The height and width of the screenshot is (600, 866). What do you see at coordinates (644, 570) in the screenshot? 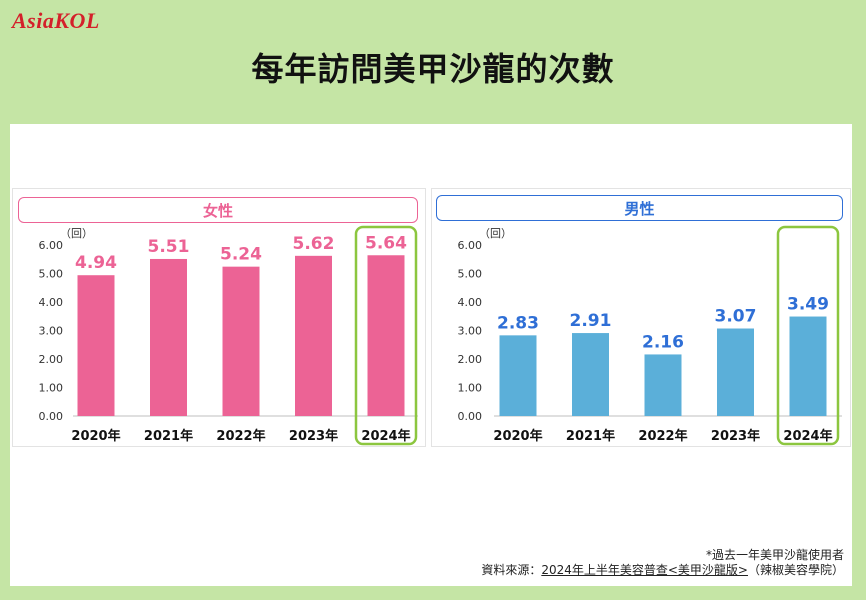
I see `source-link: 2024年上半年美容普查<美甲沙龍版>` at bounding box center [644, 570].